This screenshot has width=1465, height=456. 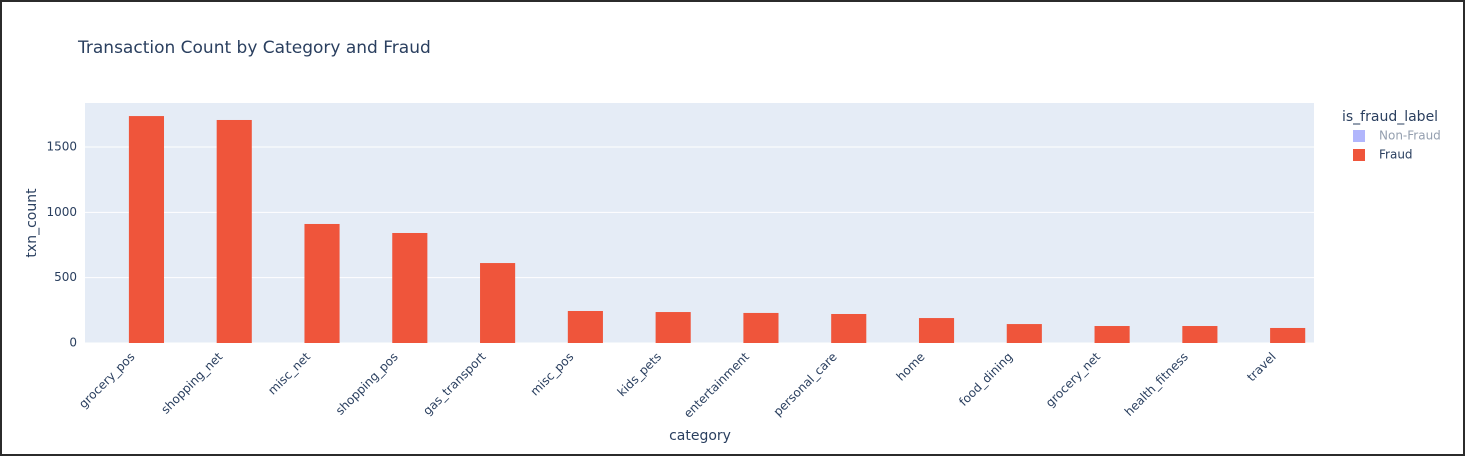 I want to click on y-tick-label: 0, so click(x=73, y=343).